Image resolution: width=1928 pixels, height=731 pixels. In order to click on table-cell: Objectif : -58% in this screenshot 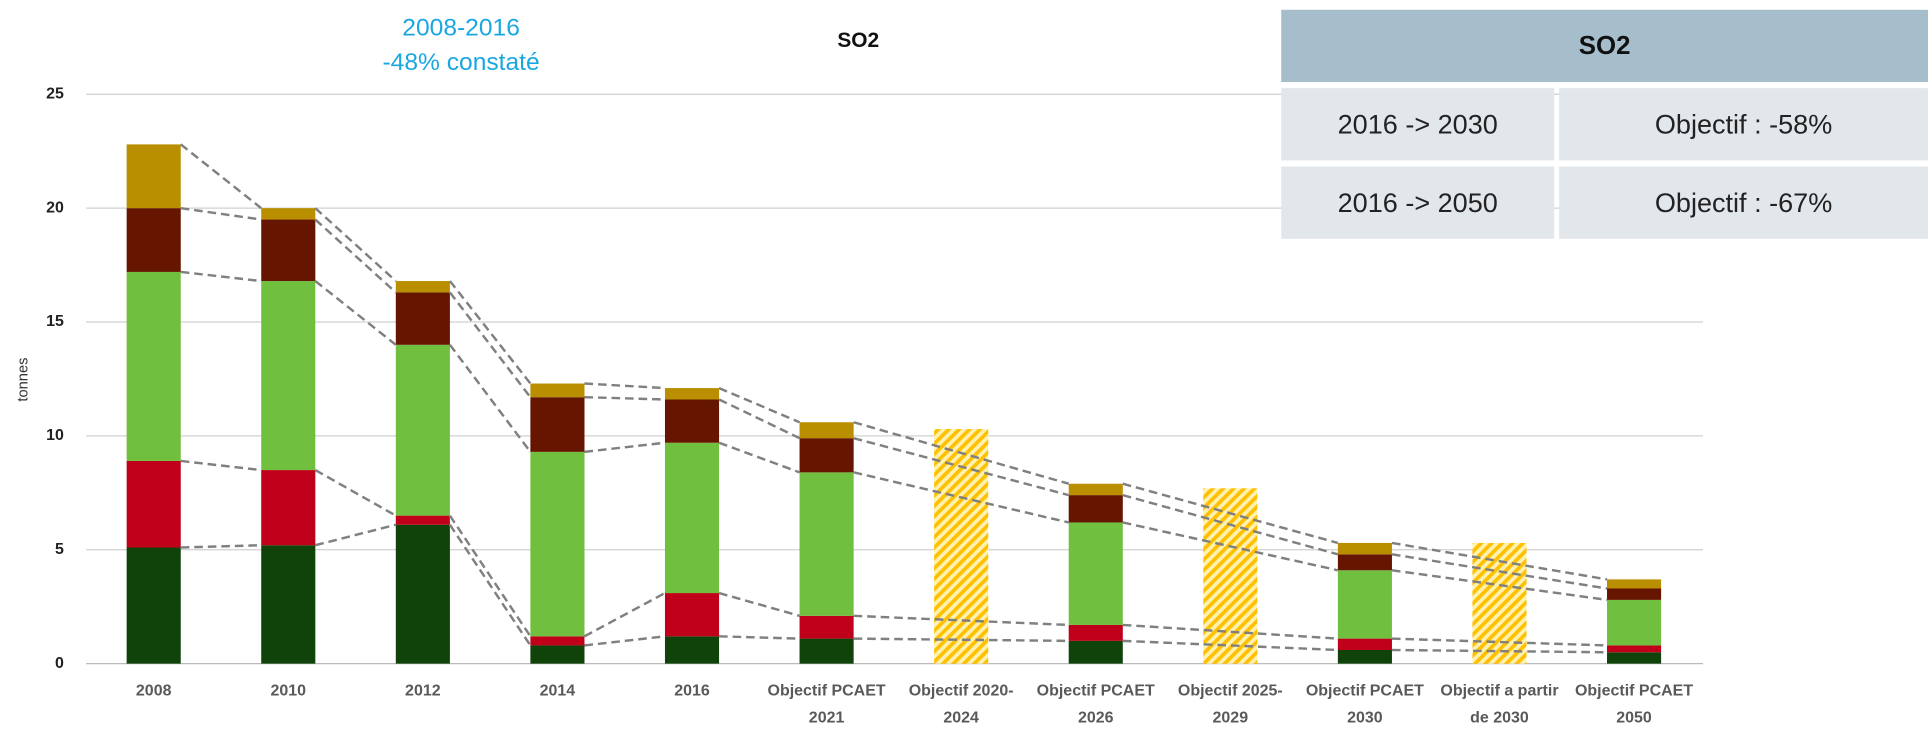, I will do `click(1743, 124)`.